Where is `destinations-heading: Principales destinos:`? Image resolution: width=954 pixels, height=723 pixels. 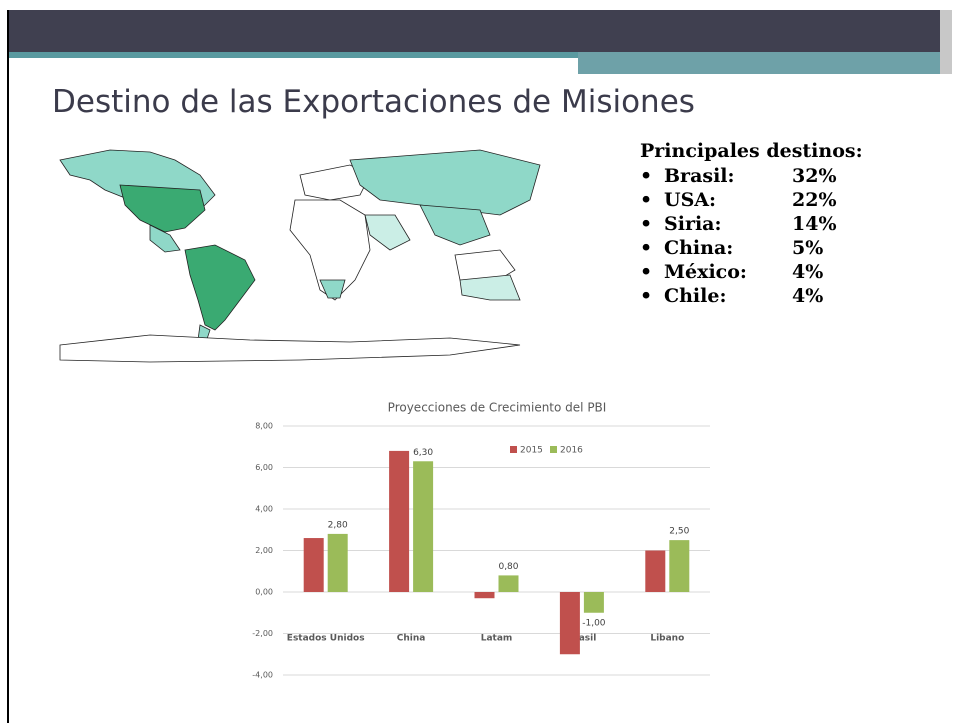
destinations-heading: Principales destinos: is located at coordinates (751, 151).